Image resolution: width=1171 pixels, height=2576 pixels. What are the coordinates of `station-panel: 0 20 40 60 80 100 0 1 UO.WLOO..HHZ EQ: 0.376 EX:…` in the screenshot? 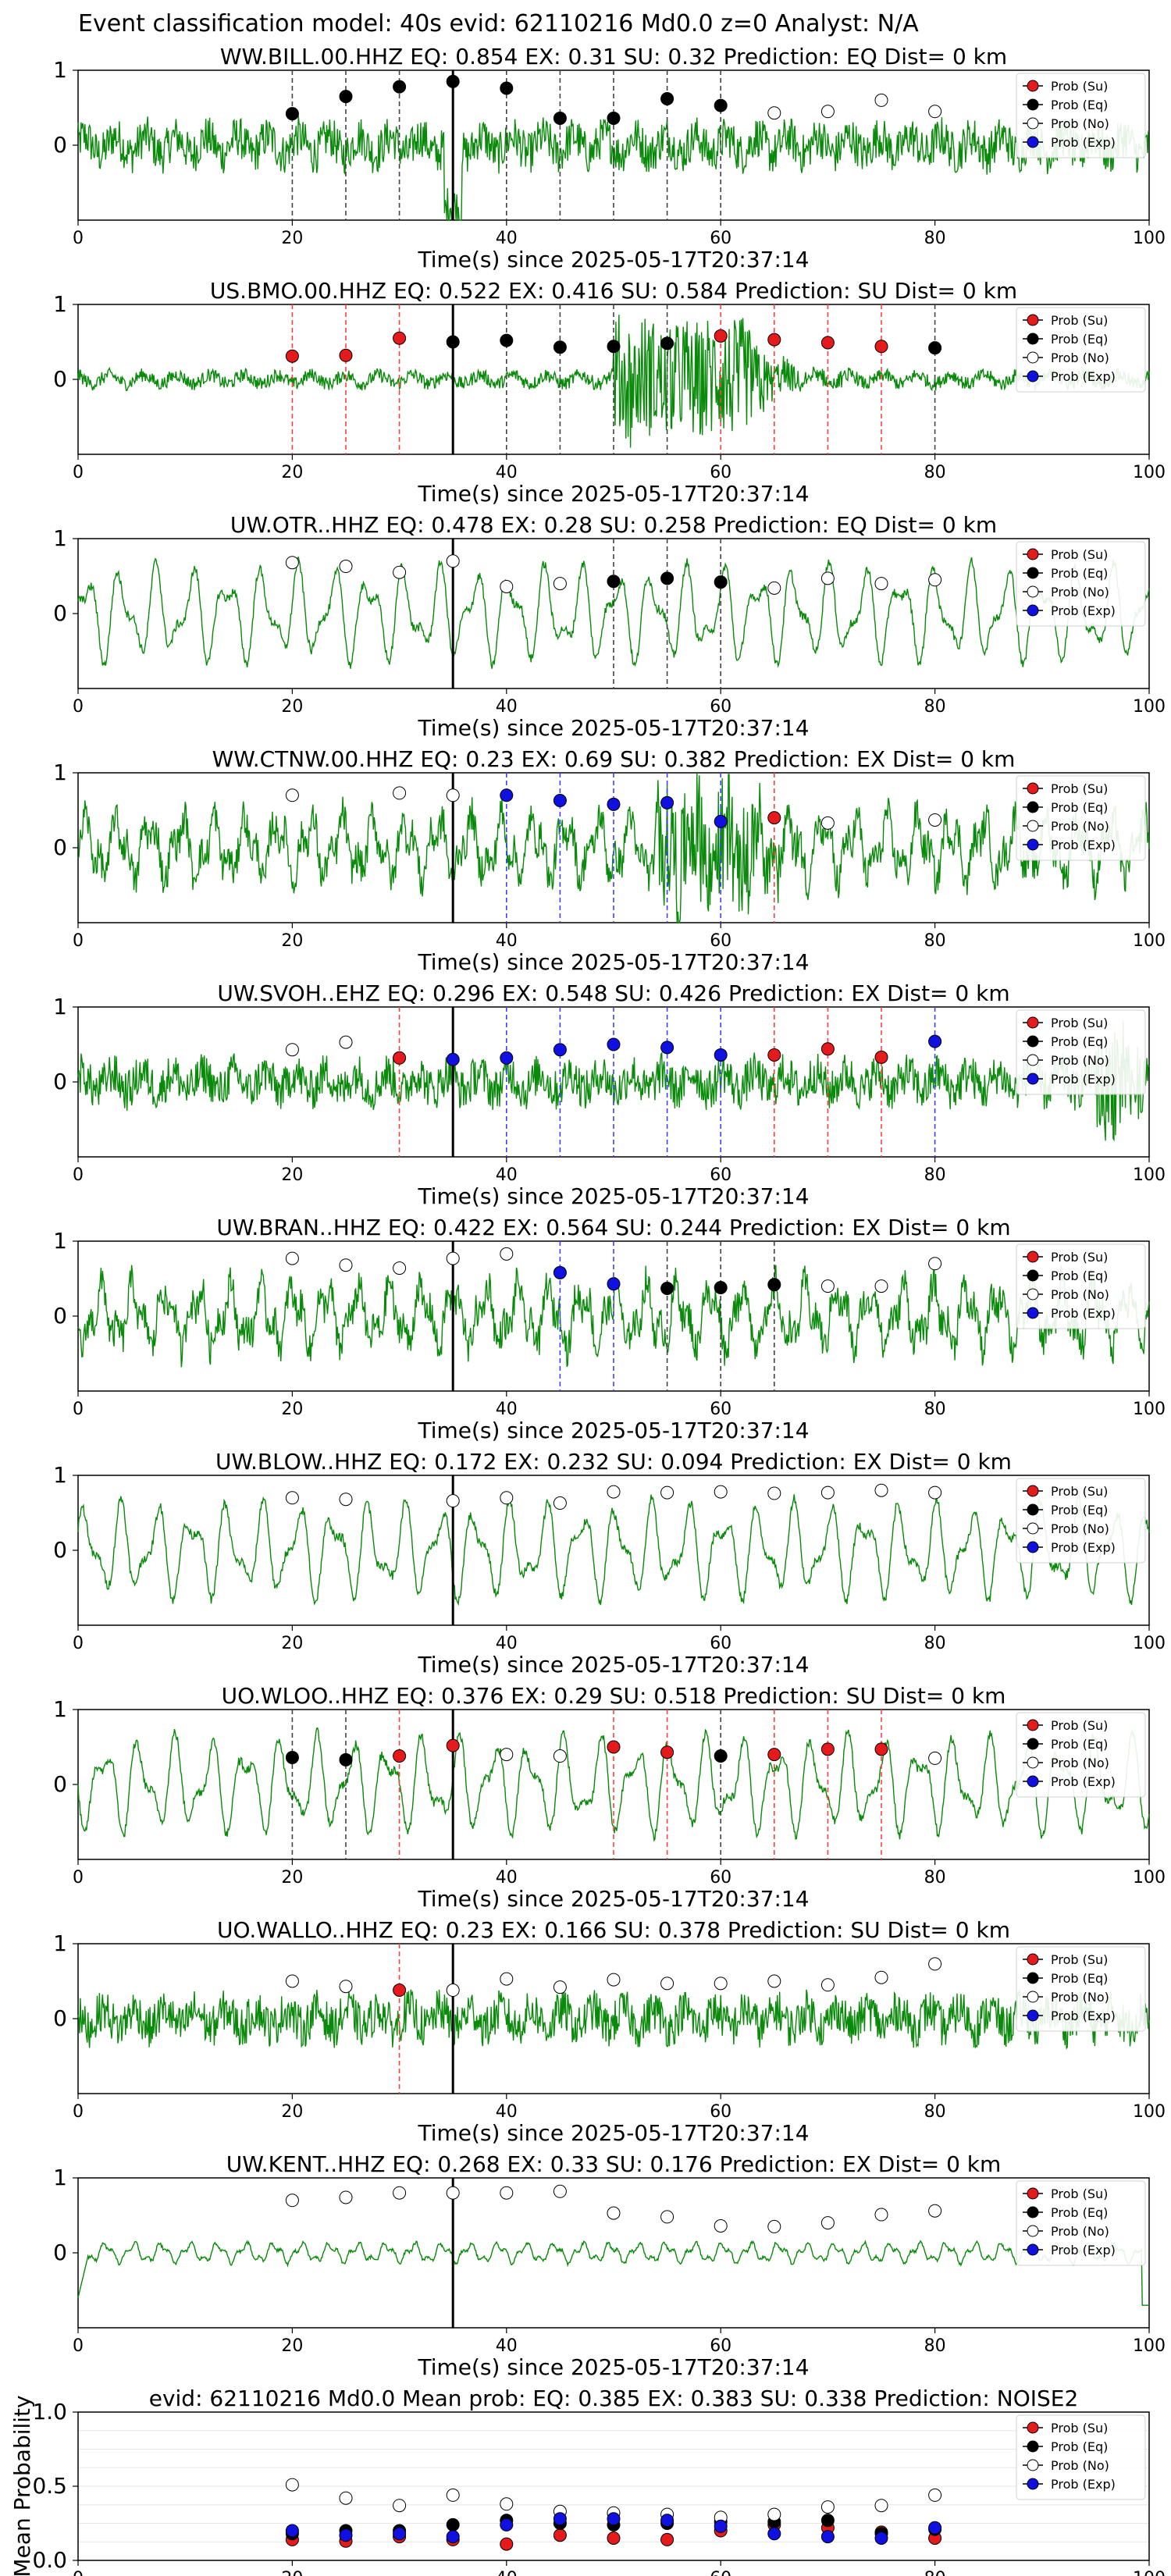 It's located at (609, 1797).